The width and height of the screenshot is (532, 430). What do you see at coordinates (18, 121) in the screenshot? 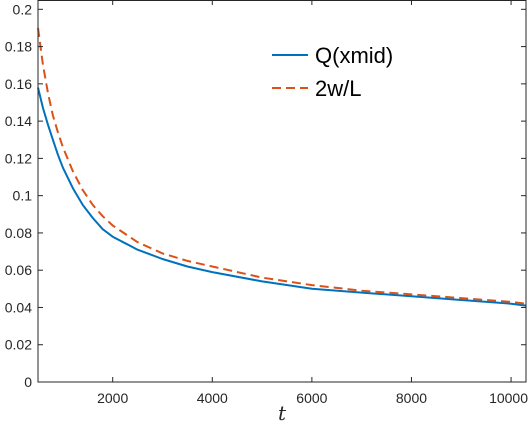
I see `y-tick-label: 0.14` at bounding box center [18, 121].